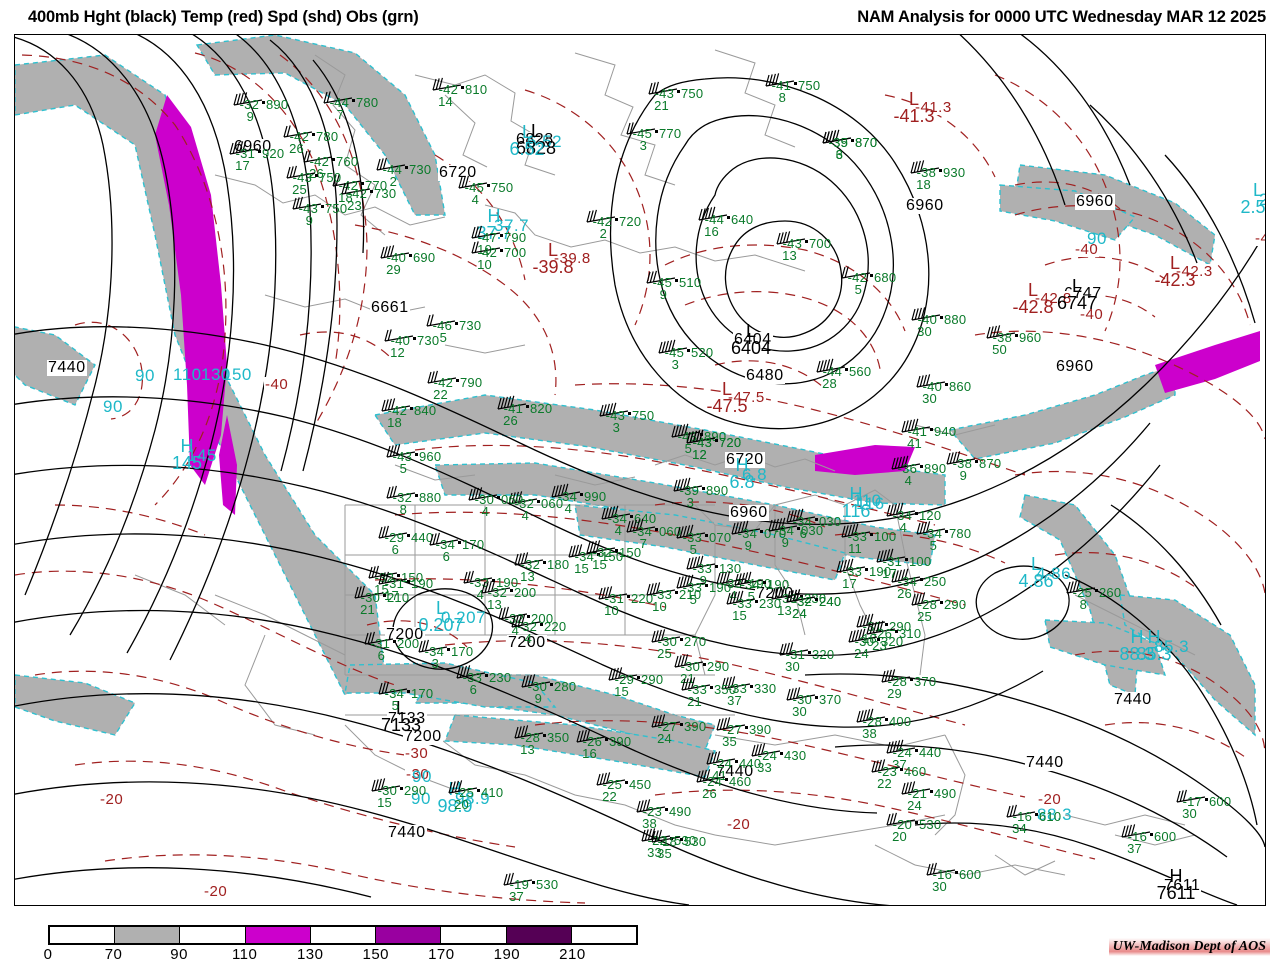 Image resolution: width=1280 pixels, height=963 pixels. I want to click on colorbar-tick-70: 70, so click(113, 954).